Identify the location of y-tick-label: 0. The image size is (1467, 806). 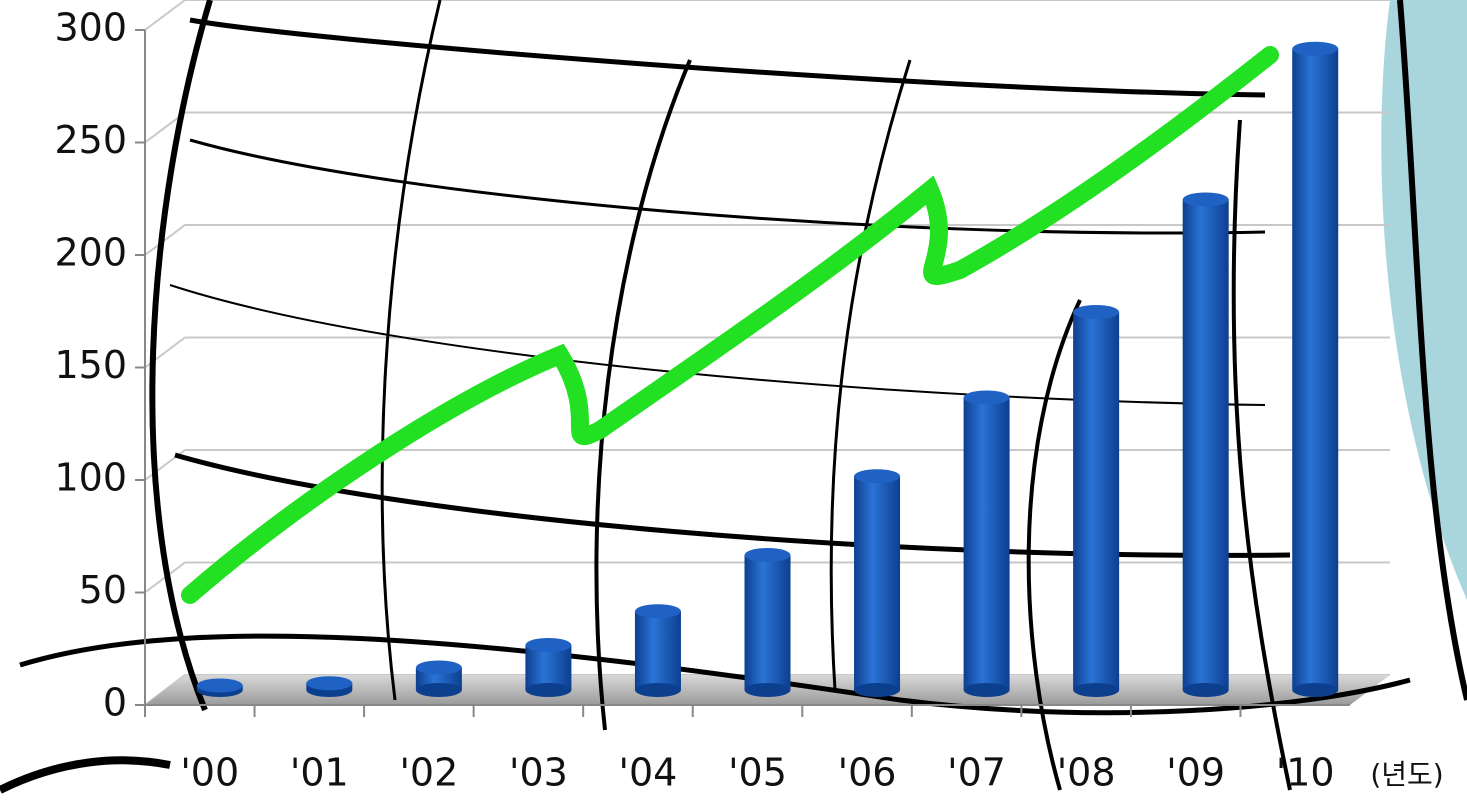
(115, 703).